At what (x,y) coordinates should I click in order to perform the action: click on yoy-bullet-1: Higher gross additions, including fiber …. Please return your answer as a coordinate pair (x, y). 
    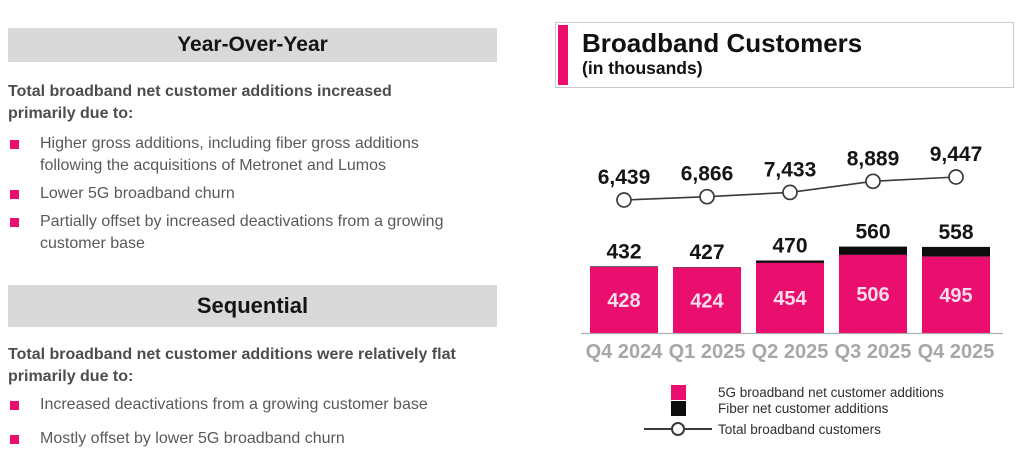
    Looking at the image, I should click on (229, 154).